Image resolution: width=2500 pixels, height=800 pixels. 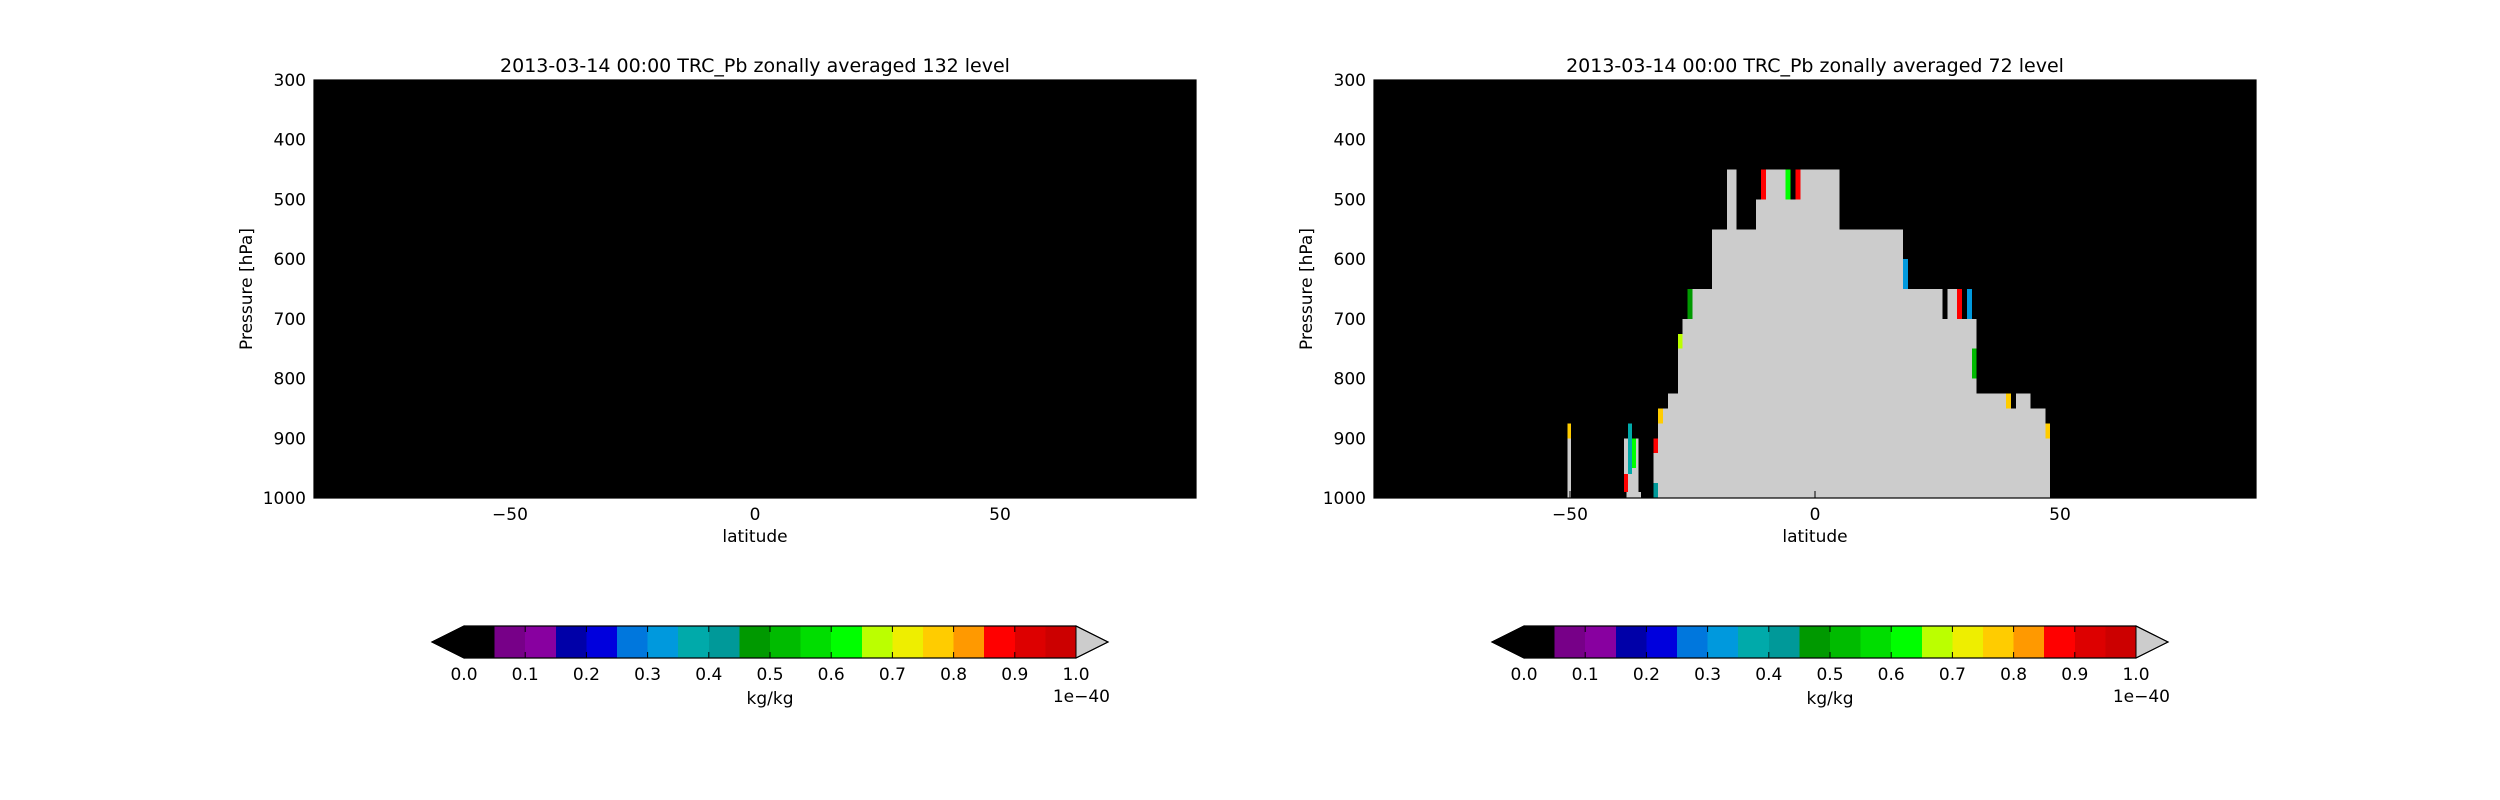 I want to click on y-tick-label: 900, so click(x=1350, y=439).